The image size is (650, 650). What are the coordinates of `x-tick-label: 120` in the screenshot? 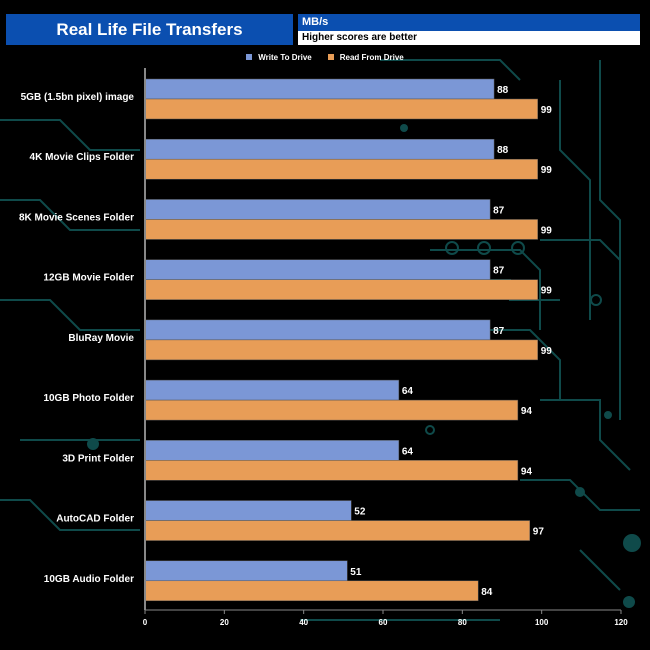 It's located at (621, 622).